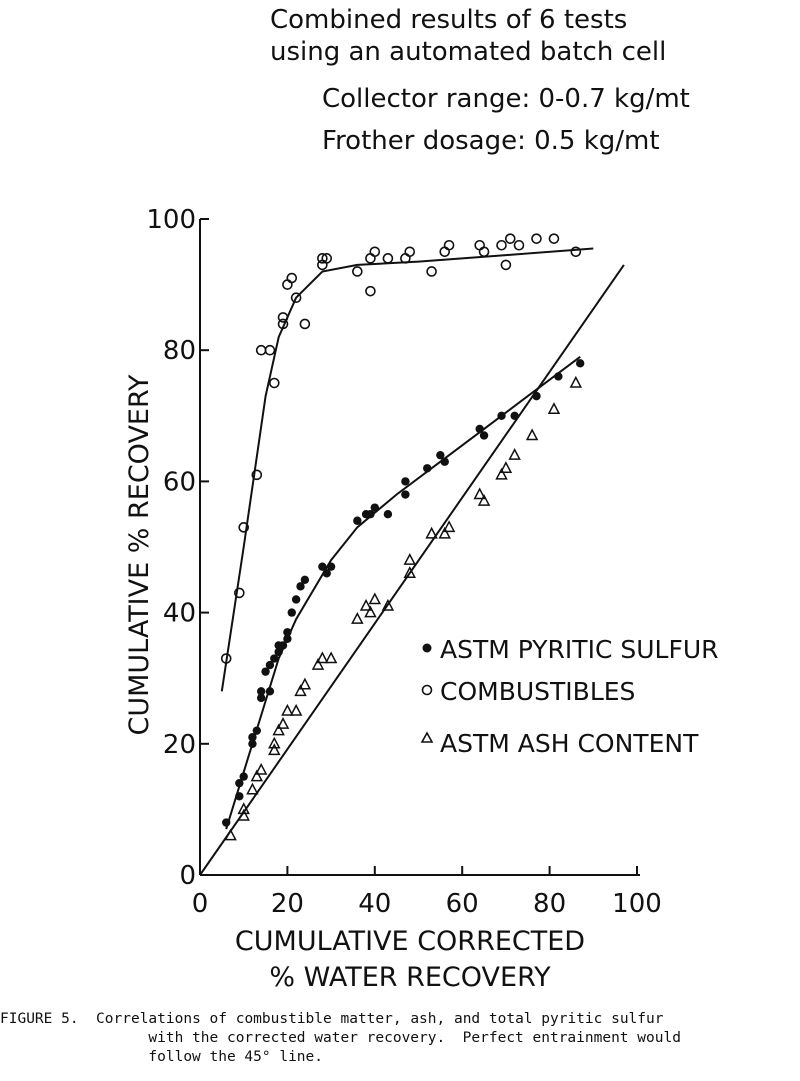 Image resolution: width=800 pixels, height=1081 pixels. Describe the element at coordinates (549, 904) in the screenshot. I see `x-tick-label: 80` at that location.